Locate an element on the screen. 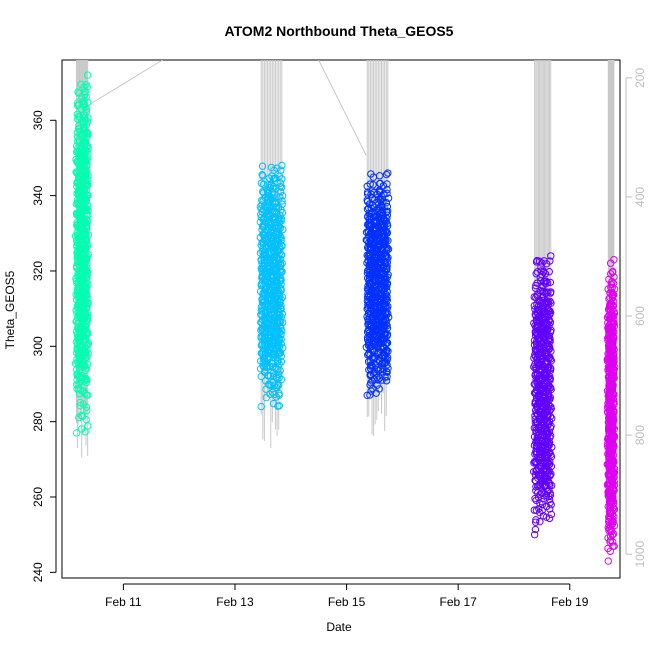 The width and height of the screenshot is (650, 650). y-axis: 240 260 280 300 320 340 360 is located at coordinates (44, 346).